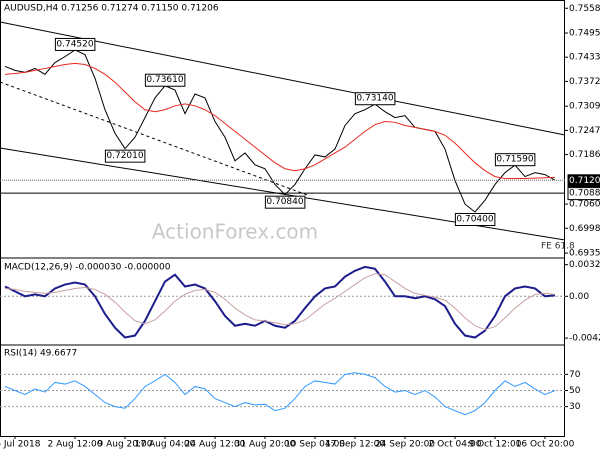 The height and width of the screenshot is (450, 600). What do you see at coordinates (495, 445) in the screenshot?
I see `x-tick-label: 9 Oct 12:00` at bounding box center [495, 445].